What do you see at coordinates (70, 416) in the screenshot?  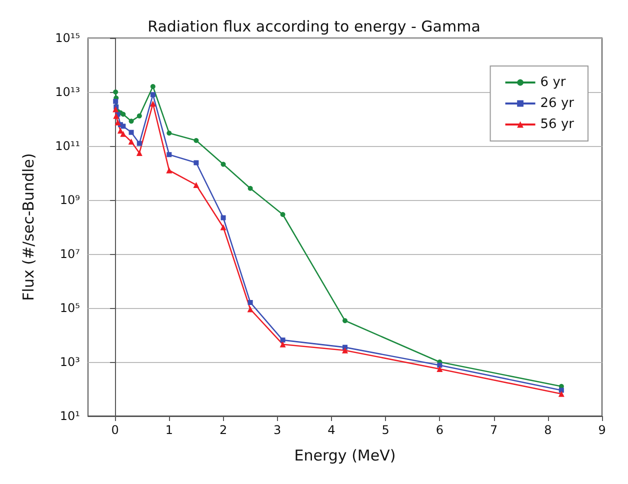 I see `y-tick-label: 10¹` at bounding box center [70, 416].